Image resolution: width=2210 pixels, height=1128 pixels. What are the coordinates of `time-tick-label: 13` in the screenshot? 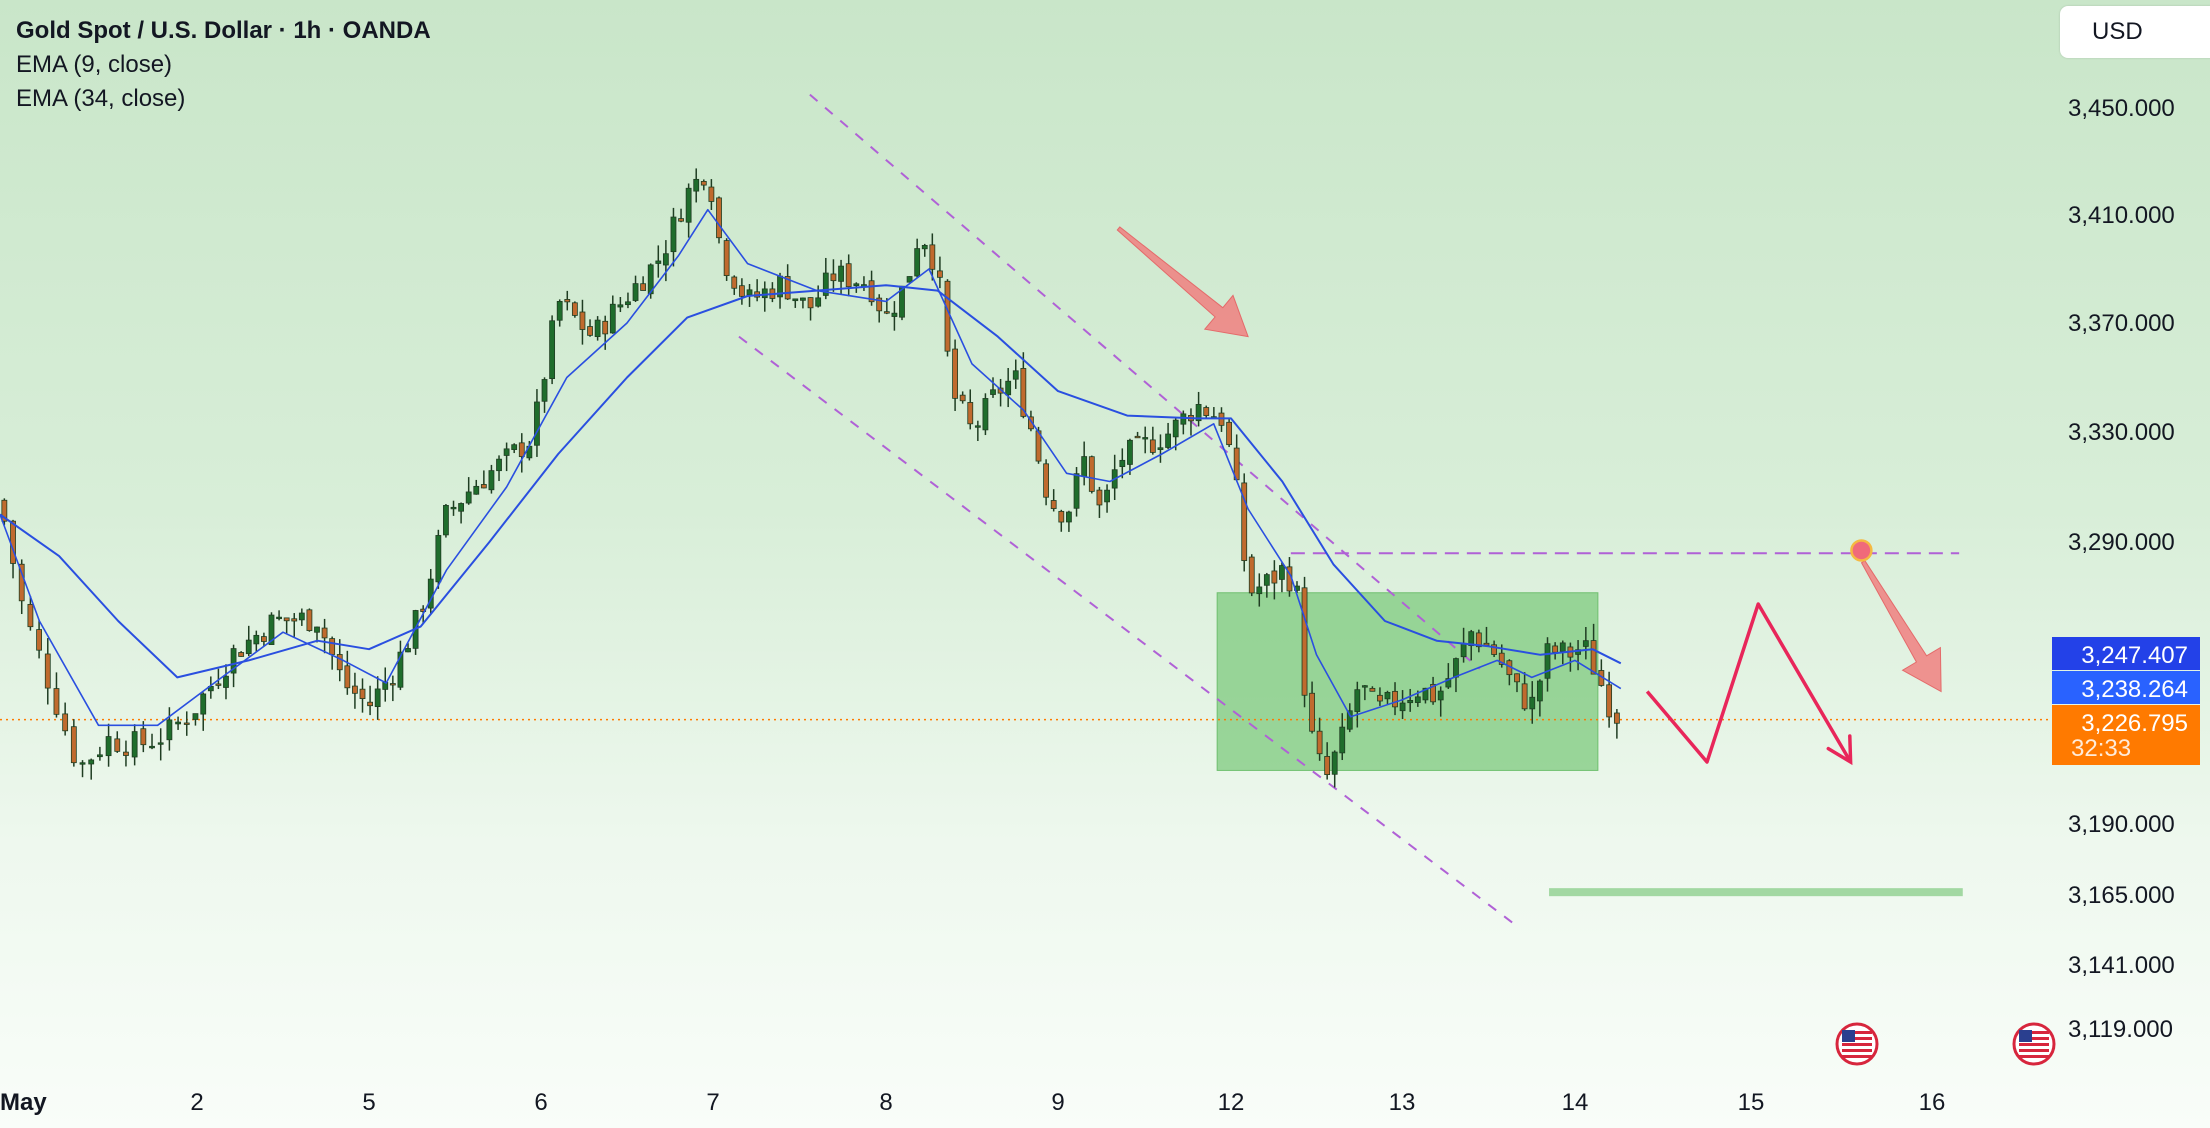 It's located at (1402, 1102).